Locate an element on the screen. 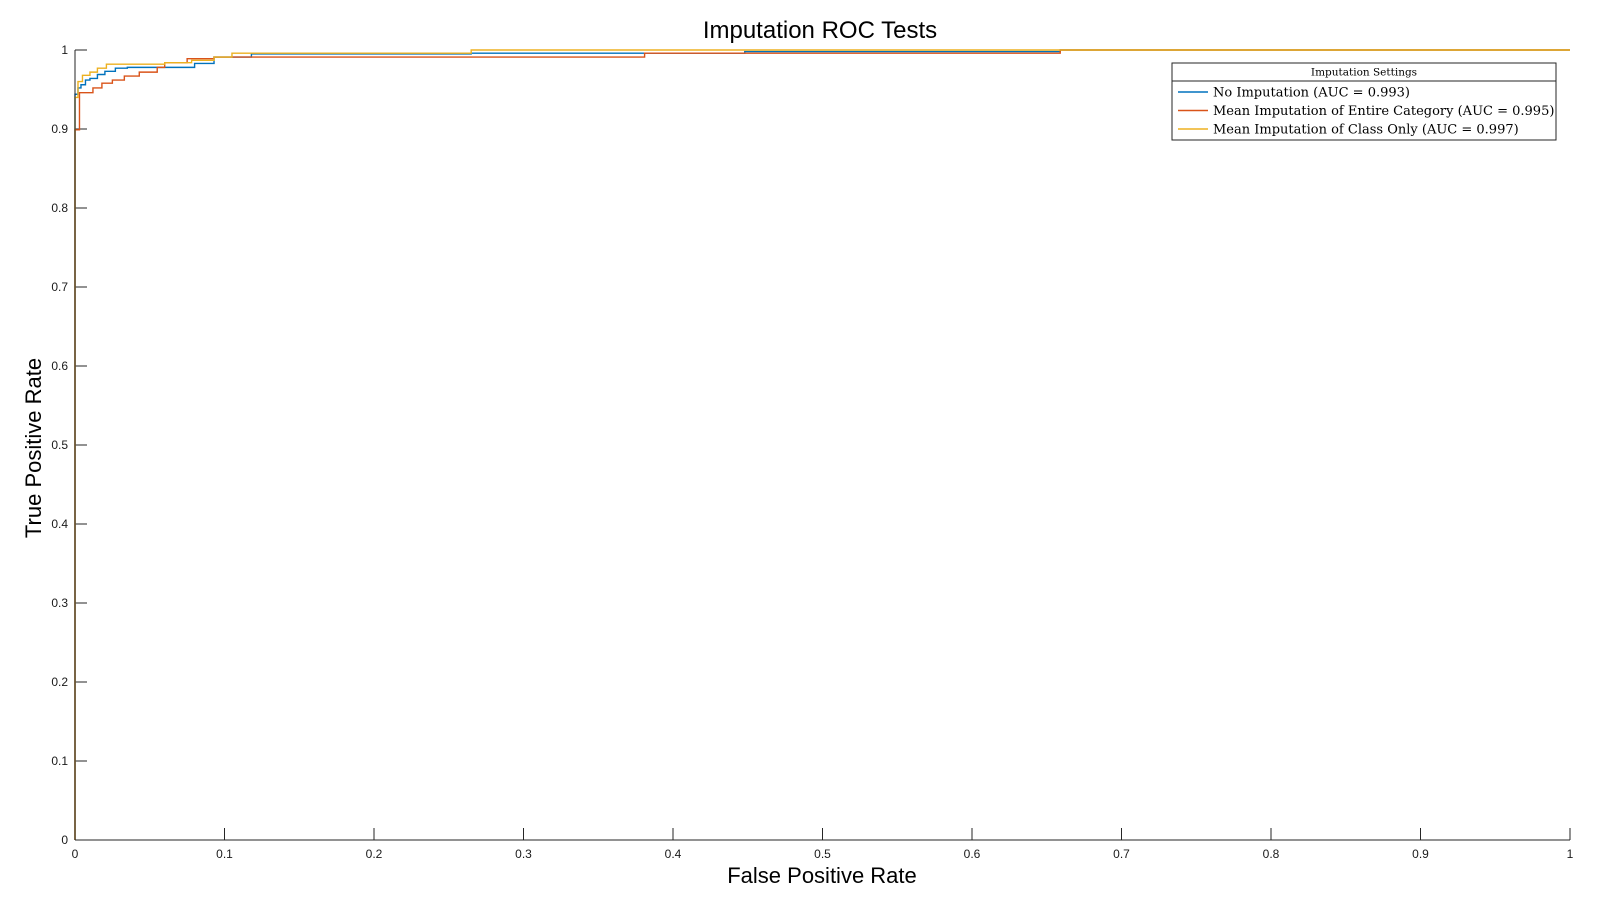 The width and height of the screenshot is (1605, 899). y-tick-label: 0.8 is located at coordinates (59, 208).